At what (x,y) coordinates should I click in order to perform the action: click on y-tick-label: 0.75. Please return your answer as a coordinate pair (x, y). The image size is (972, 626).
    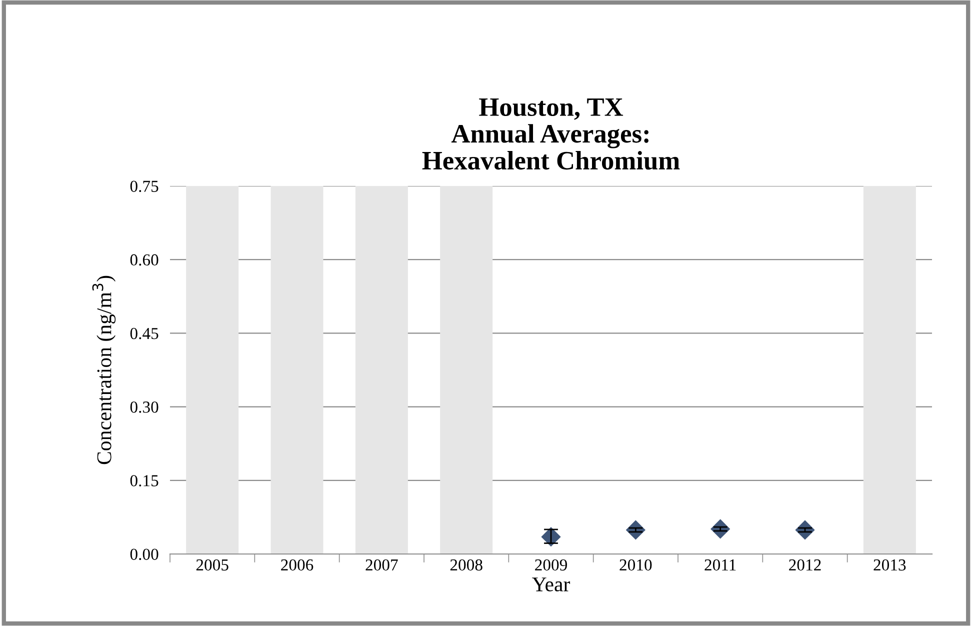
    Looking at the image, I should click on (144, 186).